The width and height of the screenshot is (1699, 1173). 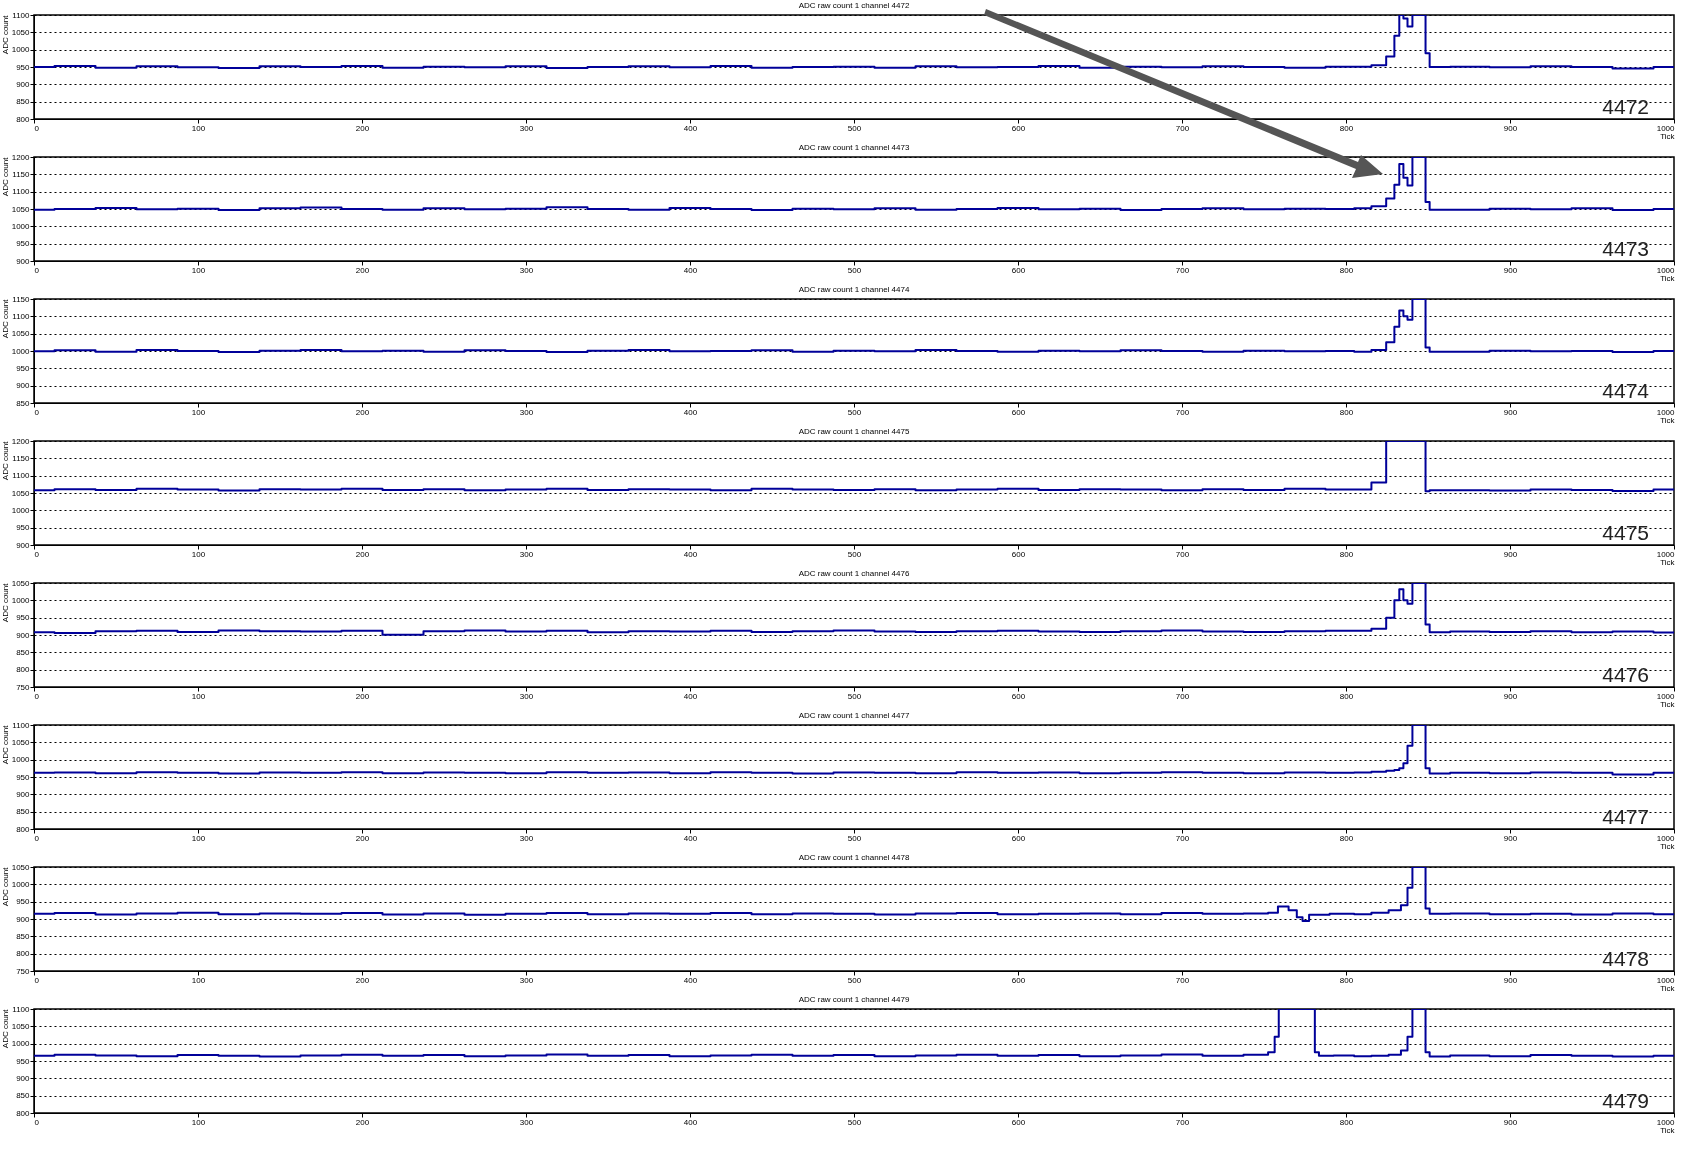 I want to click on chart-title: ADC raw count 1 channel 4478, so click(x=854, y=857).